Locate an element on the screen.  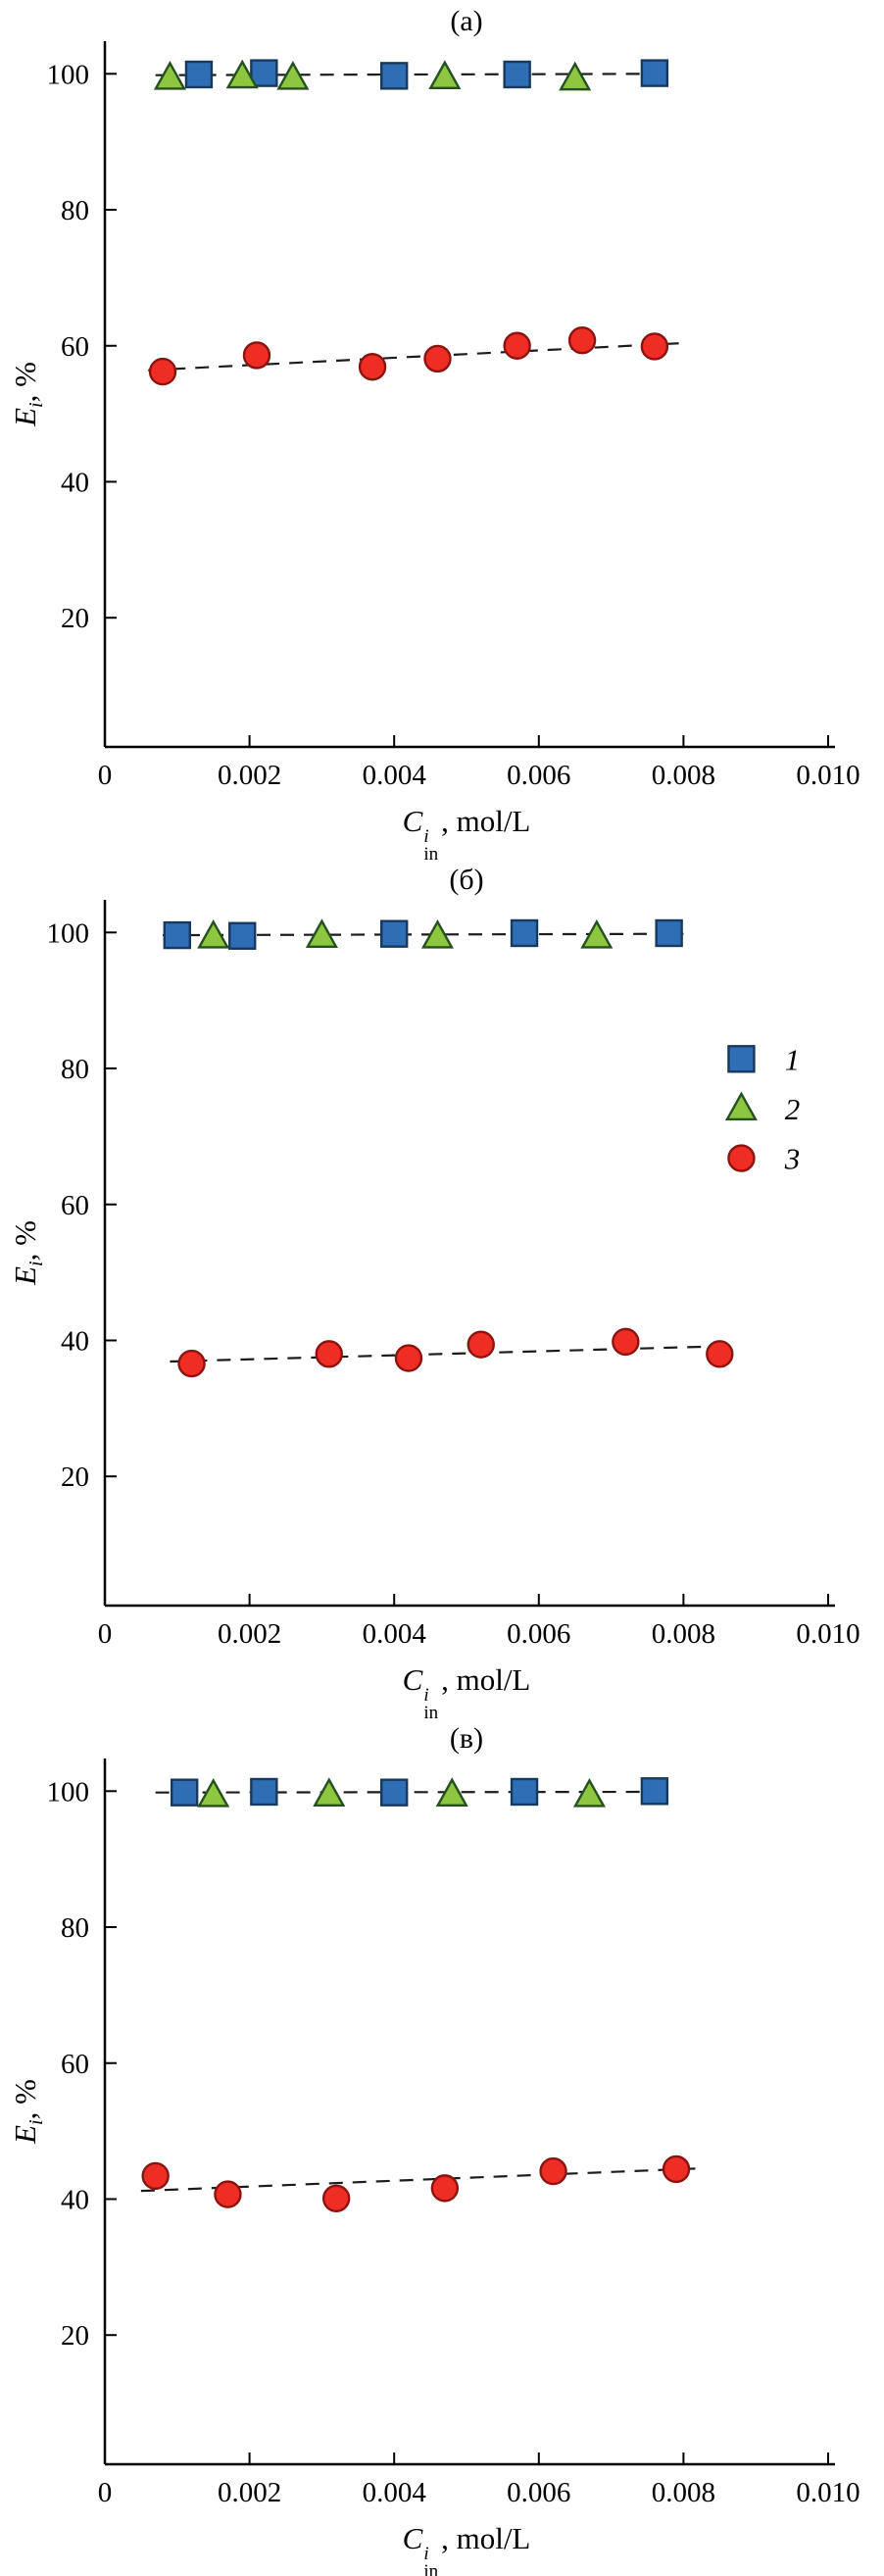
series-circle is located at coordinates (455, 1352).